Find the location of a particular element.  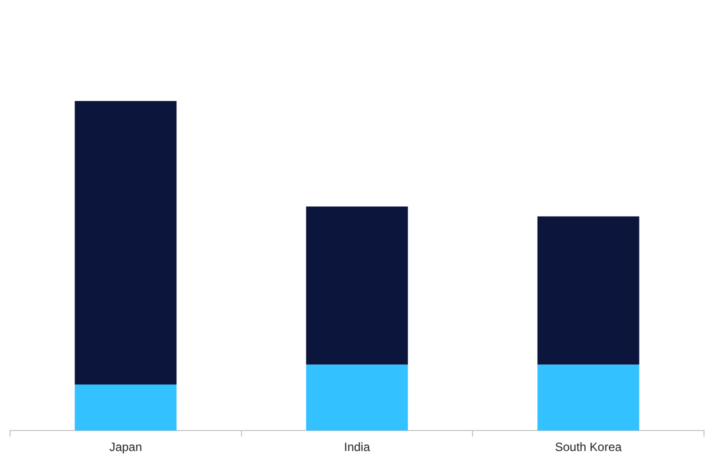

x-tick-label: South Korea is located at coordinates (588, 447).